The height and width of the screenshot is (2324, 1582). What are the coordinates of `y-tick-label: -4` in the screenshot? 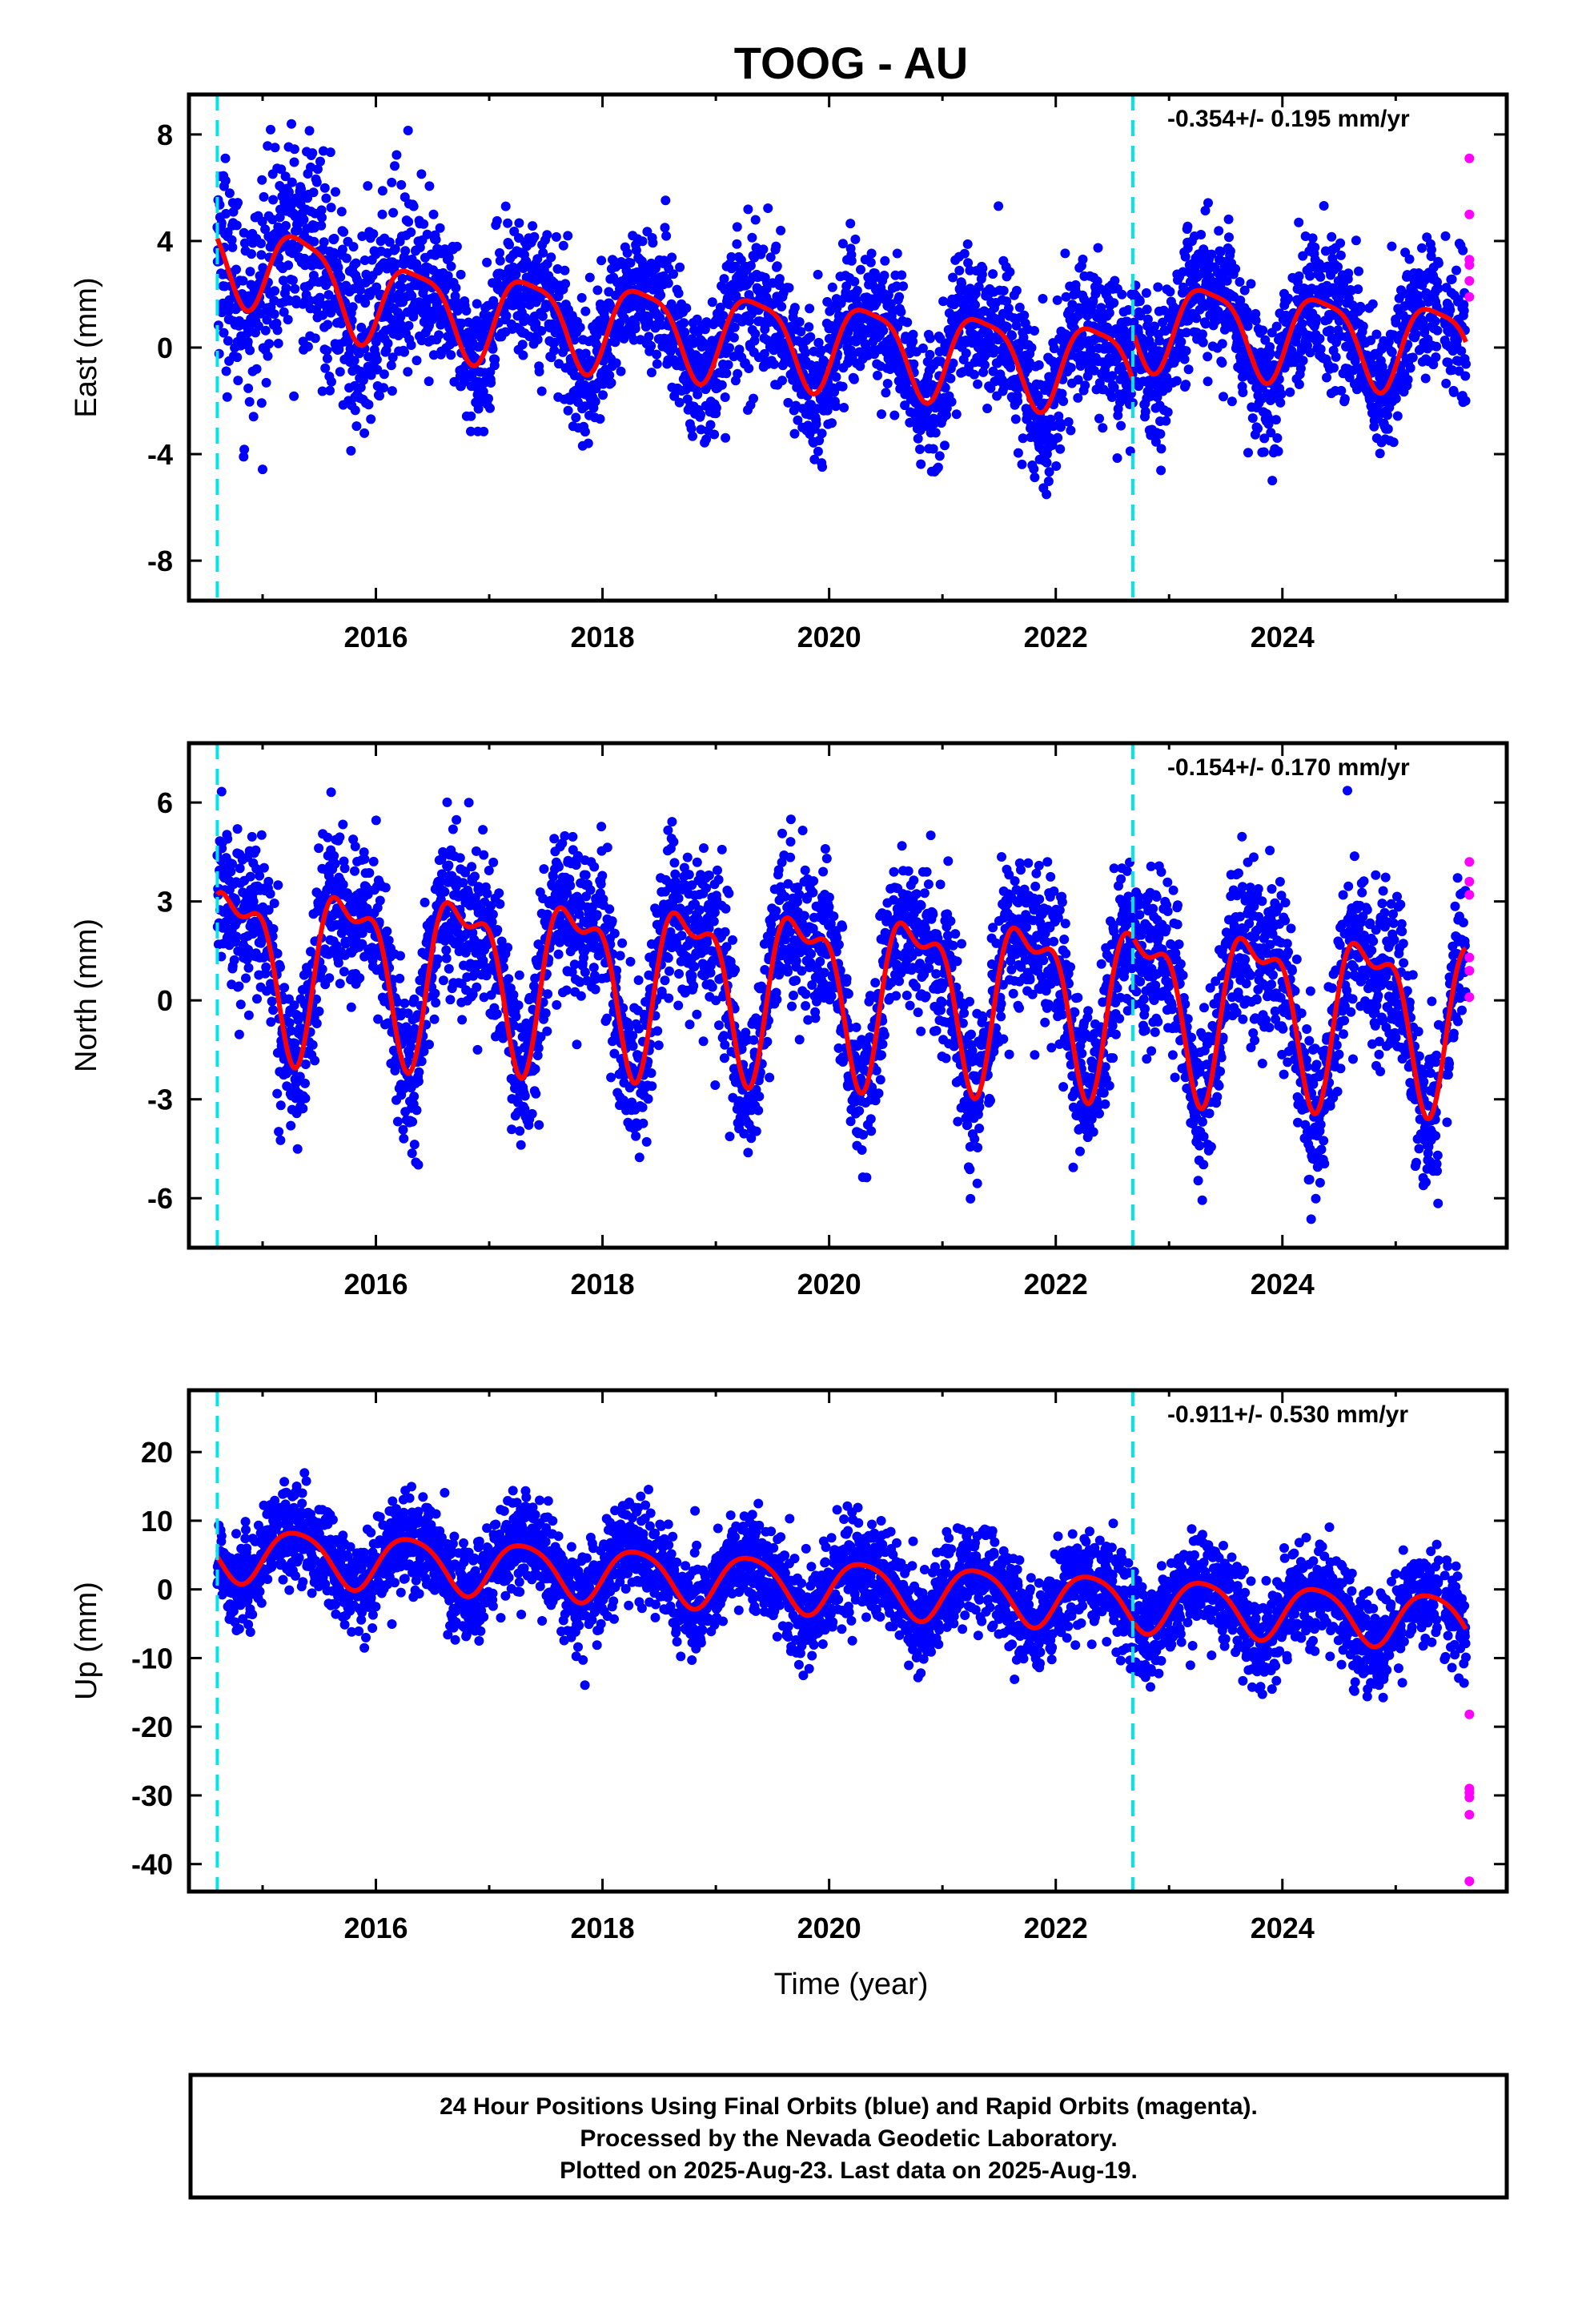 It's located at (160, 454).